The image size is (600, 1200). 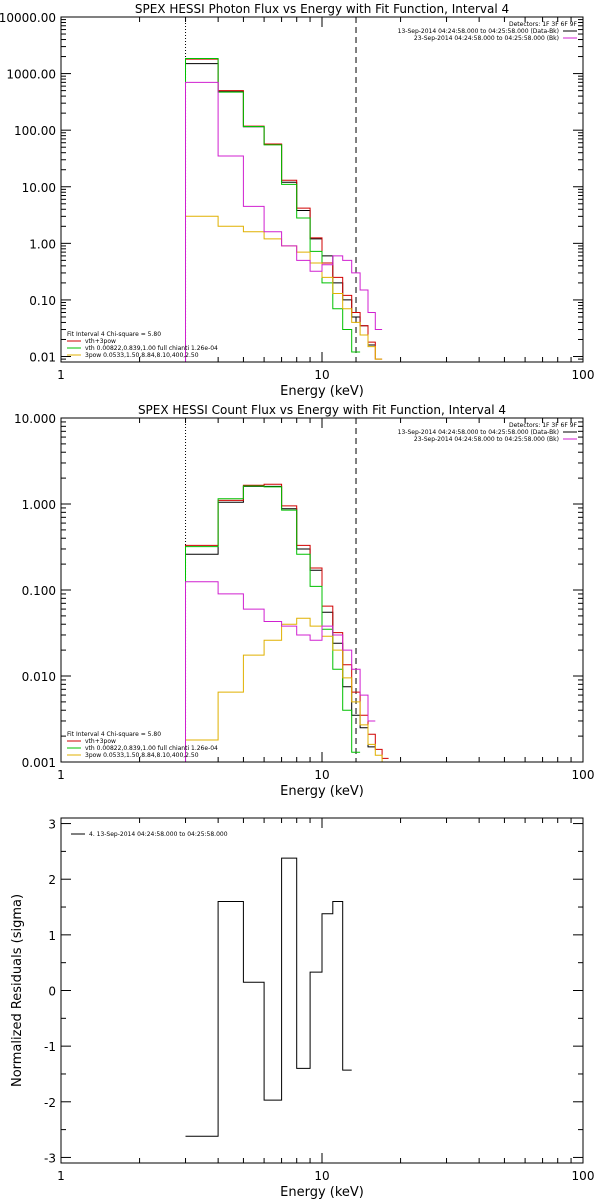 What do you see at coordinates (39, 505) in the screenshot?
I see `y-tick-label: 1.000` at bounding box center [39, 505].